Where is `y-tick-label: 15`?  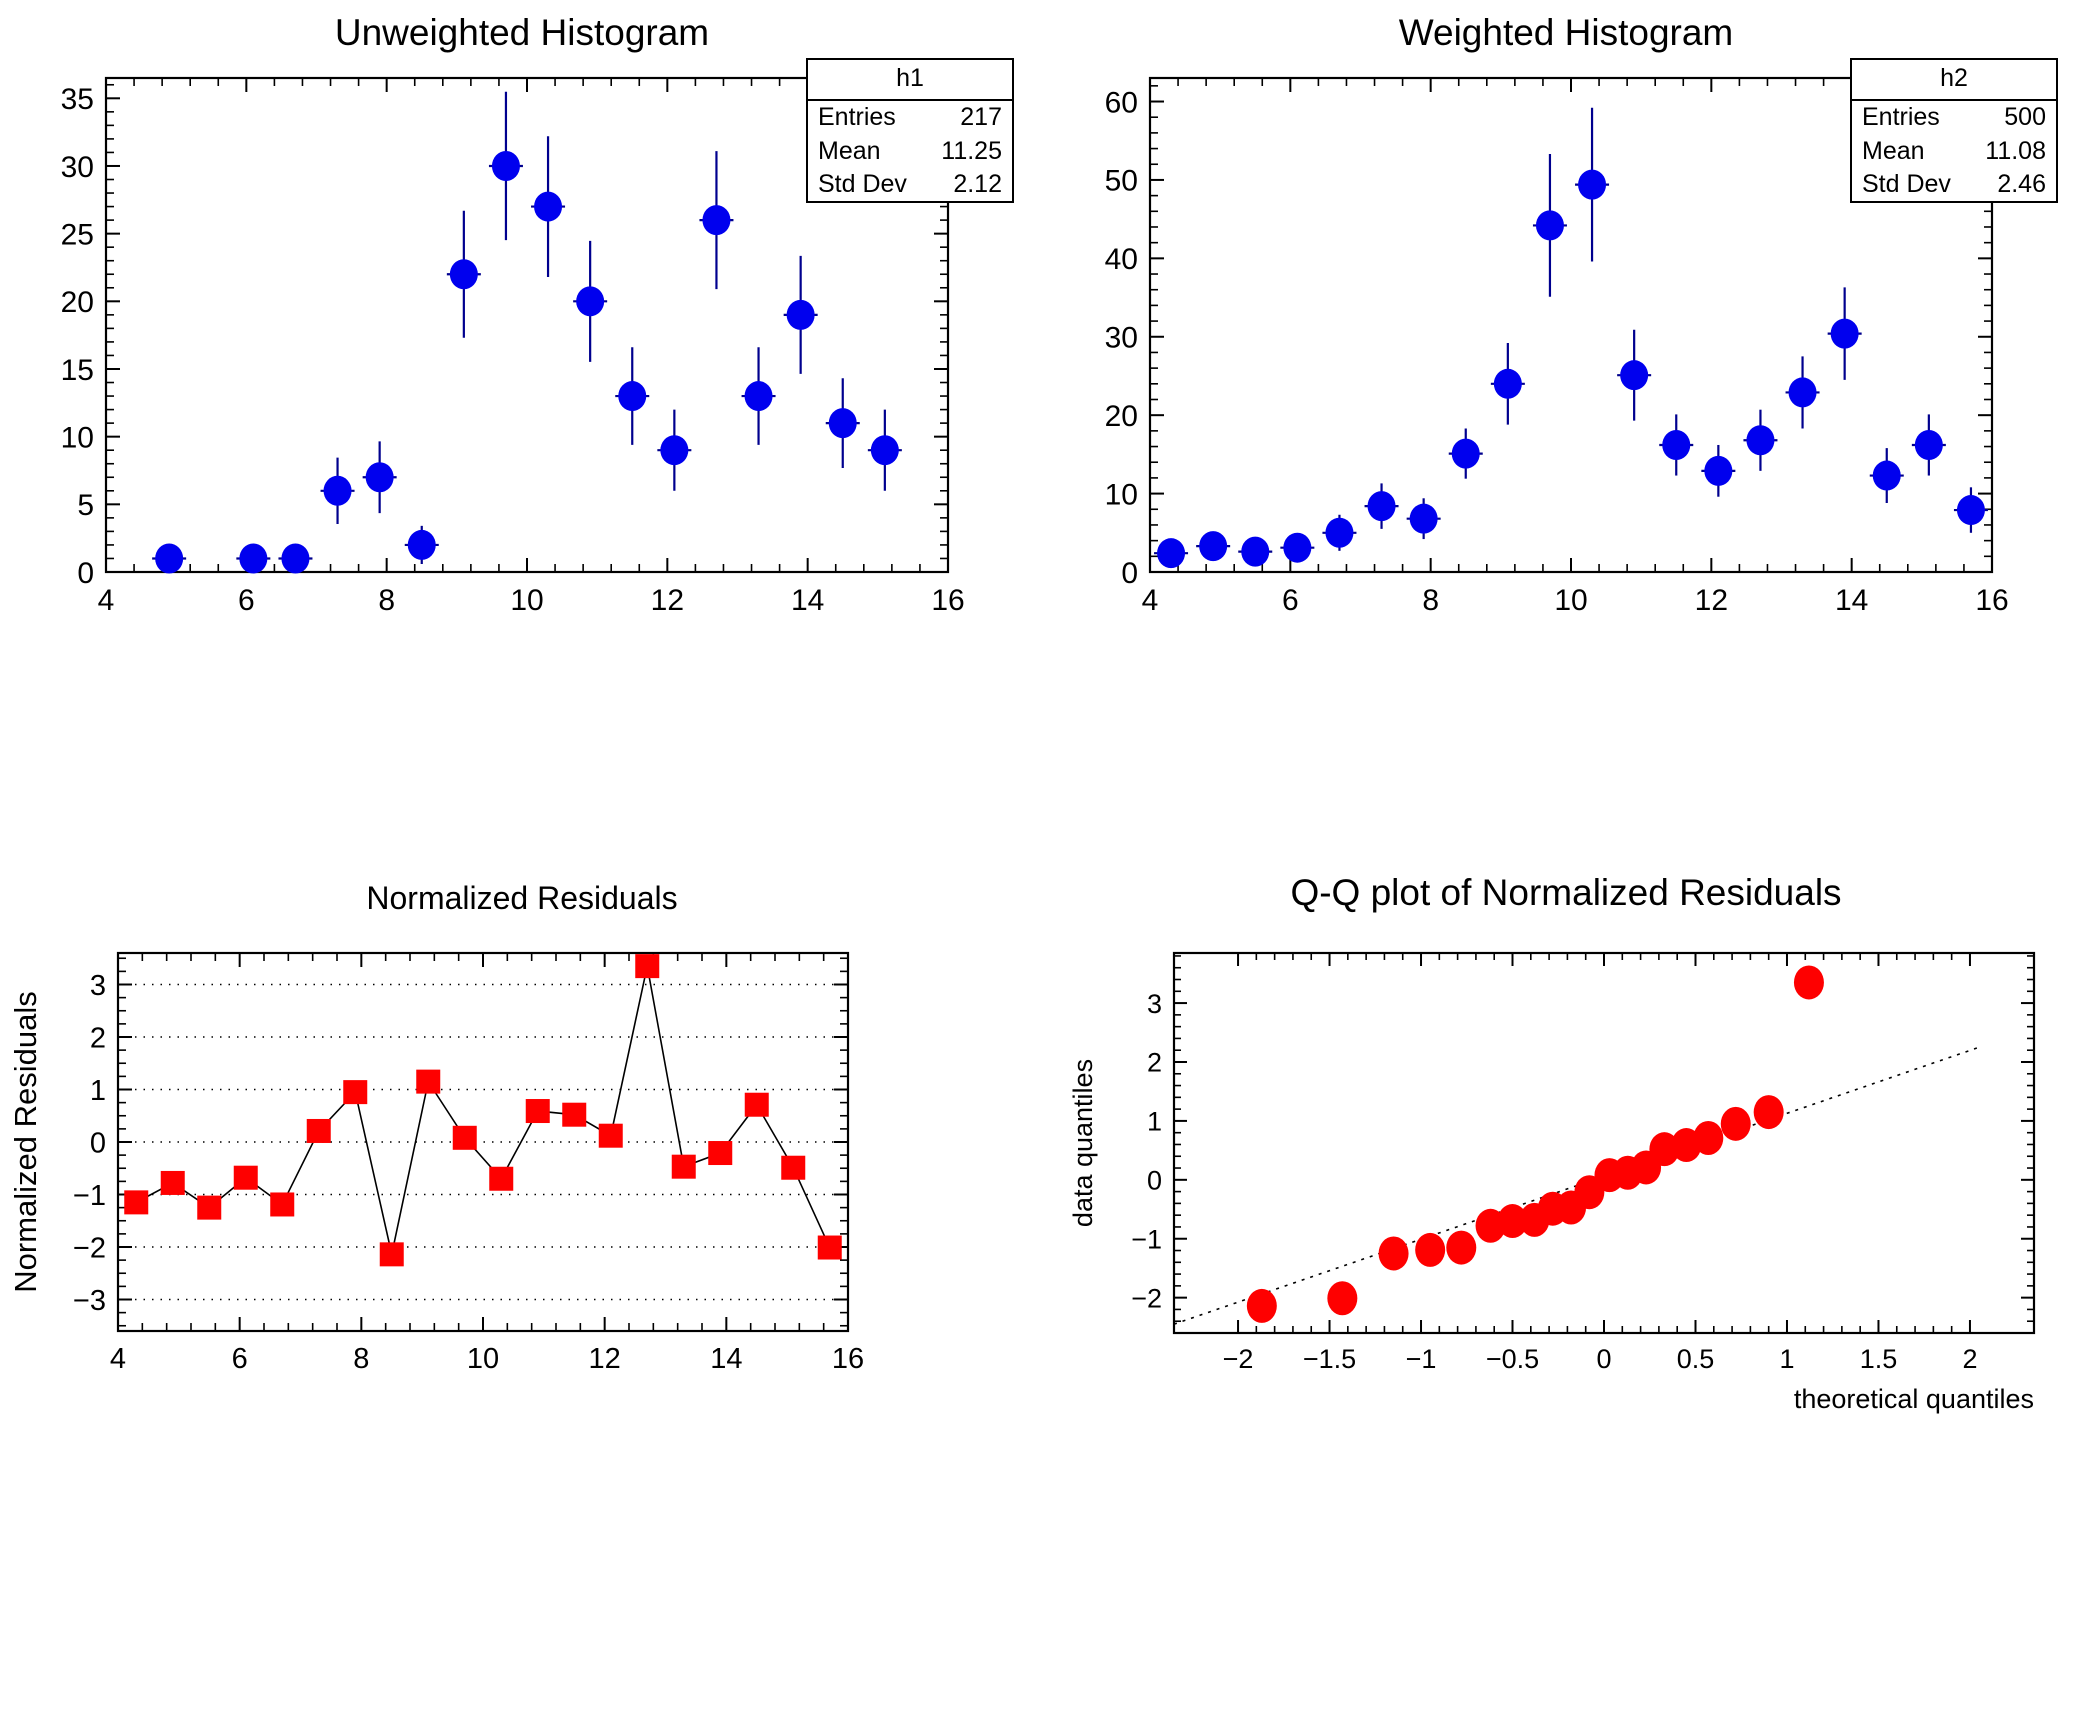 y-tick-label: 15 is located at coordinates (77, 370).